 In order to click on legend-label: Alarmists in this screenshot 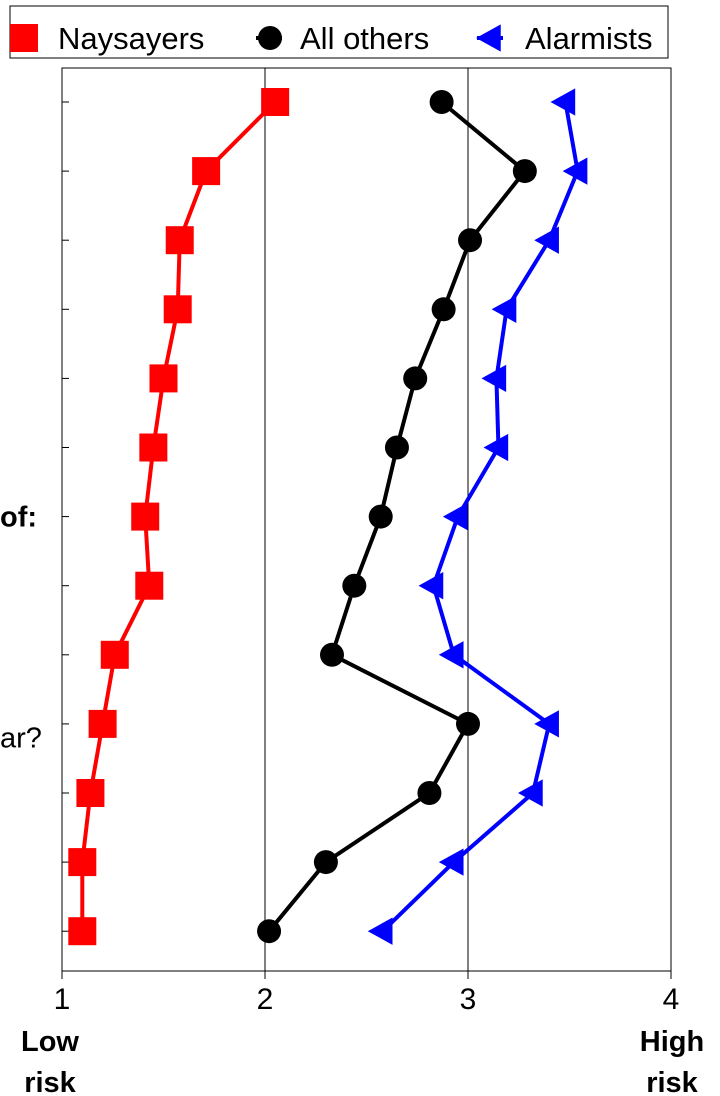, I will do `click(588, 38)`.